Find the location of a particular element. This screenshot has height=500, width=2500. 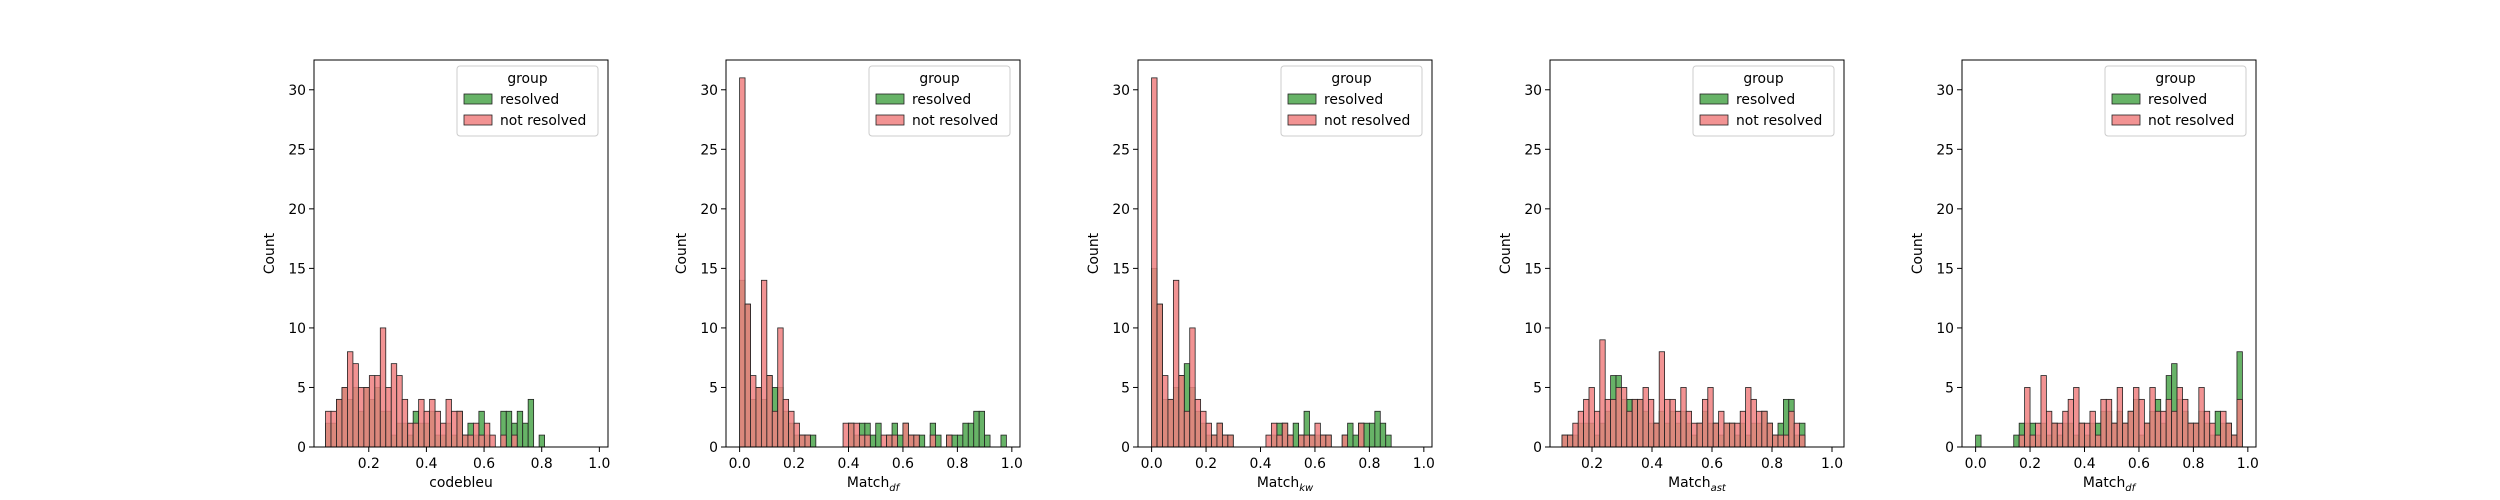

legend-label: resolved is located at coordinates (529, 100).